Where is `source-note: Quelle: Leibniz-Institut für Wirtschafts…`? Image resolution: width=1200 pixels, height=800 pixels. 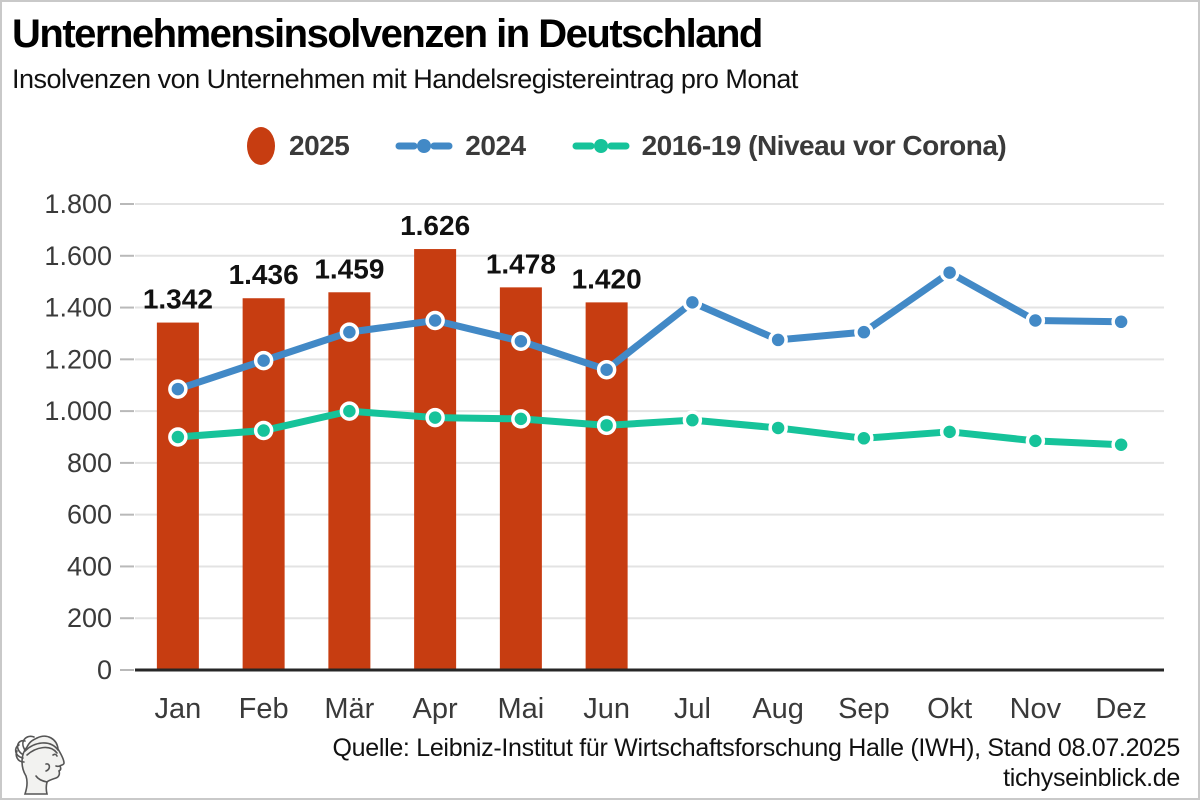
source-note: Quelle: Leibniz-Institut für Wirtschafts… is located at coordinates (756, 748).